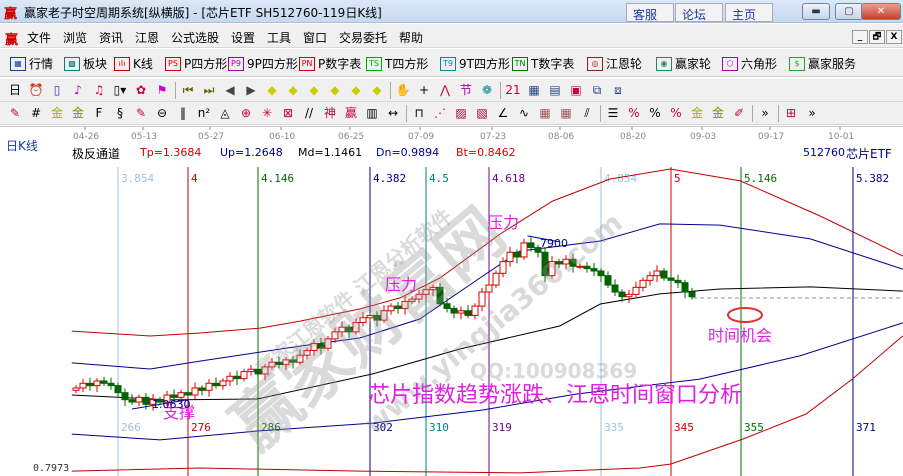 The height and width of the screenshot is (476, 903). What do you see at coordinates (393, 113) in the screenshot?
I see `span-icon: ↔` at bounding box center [393, 113].